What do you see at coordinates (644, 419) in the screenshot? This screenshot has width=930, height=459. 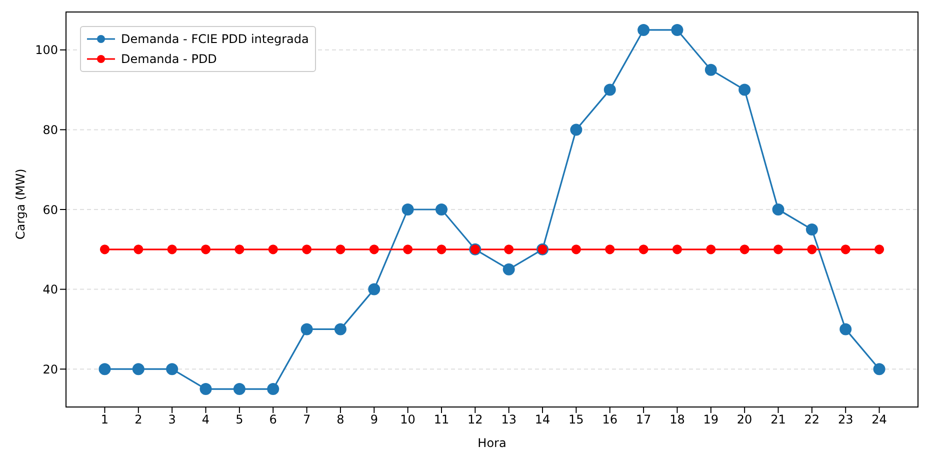 I see `x-tick-label: 17` at bounding box center [644, 419].